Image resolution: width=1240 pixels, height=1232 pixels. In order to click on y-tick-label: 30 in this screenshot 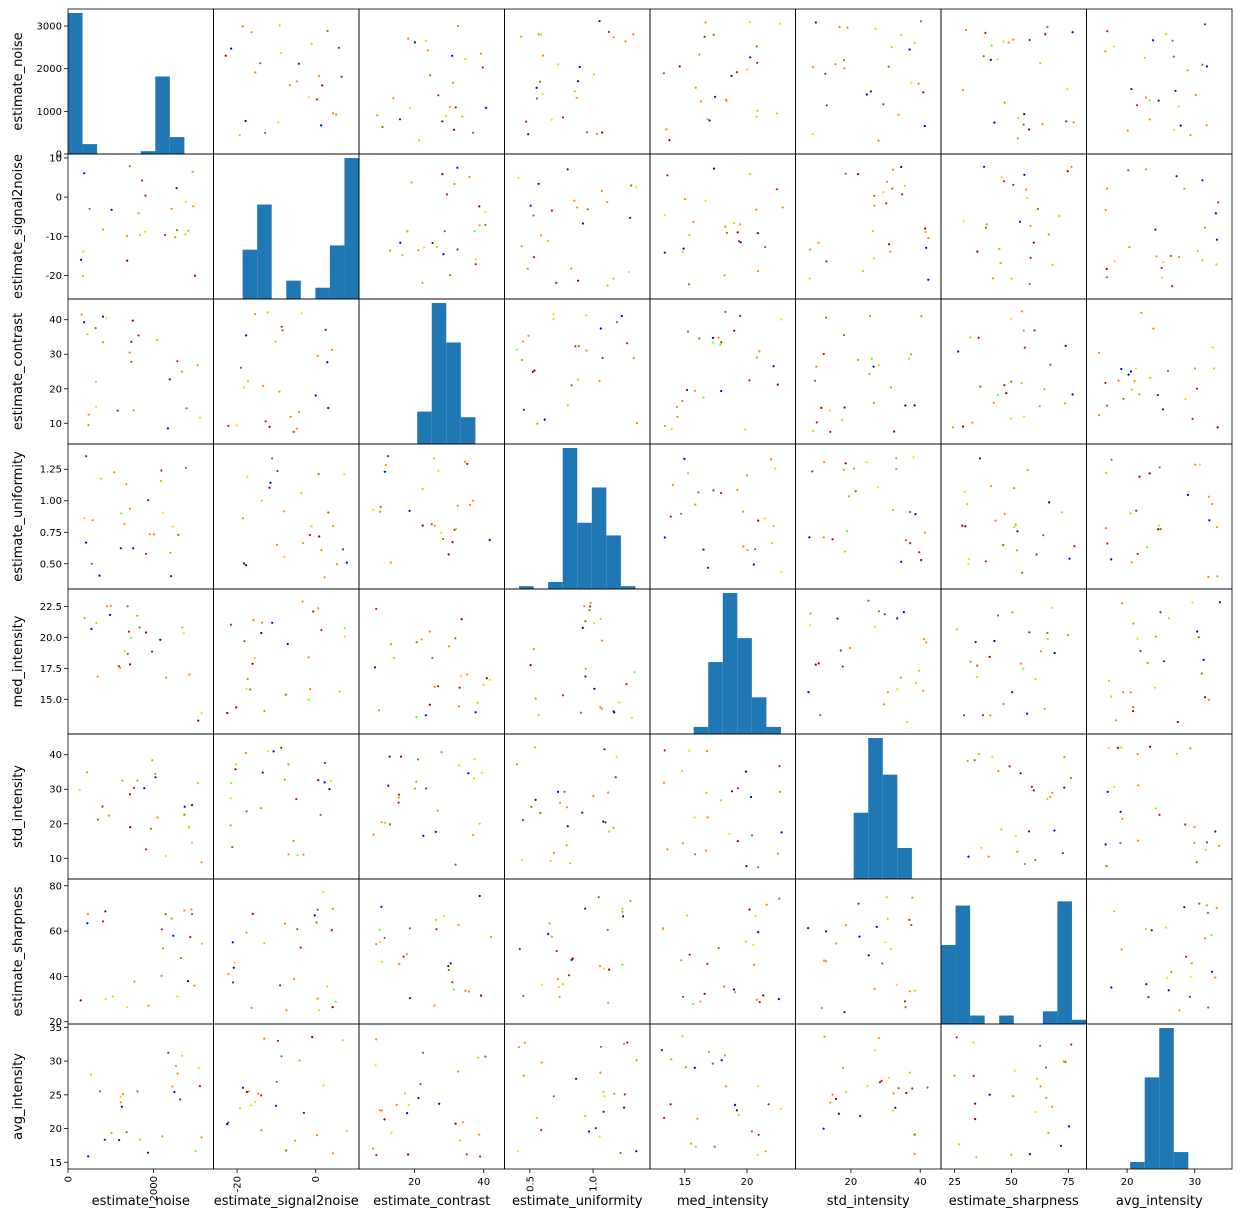, I will do `click(55, 1062)`.